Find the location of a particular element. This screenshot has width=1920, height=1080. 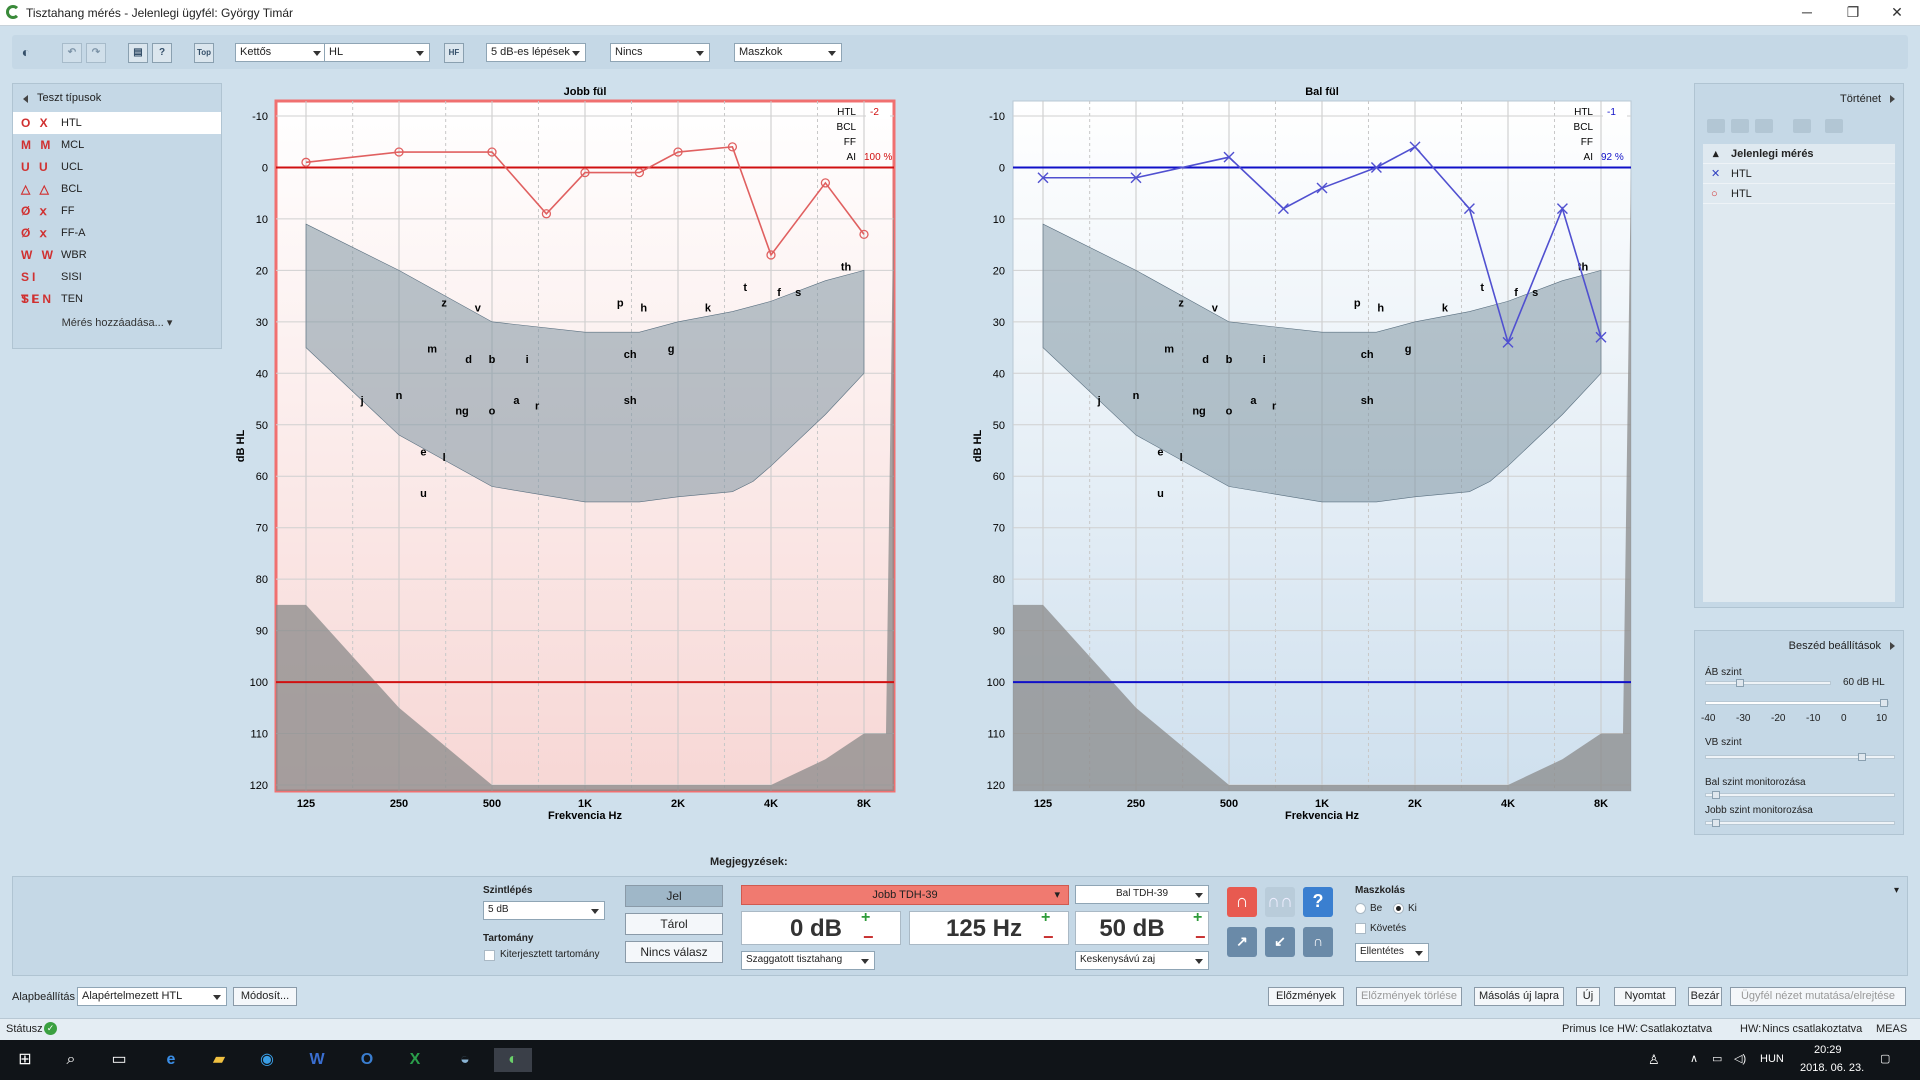

test-type-mcl: M M MCL is located at coordinates (117, 145).